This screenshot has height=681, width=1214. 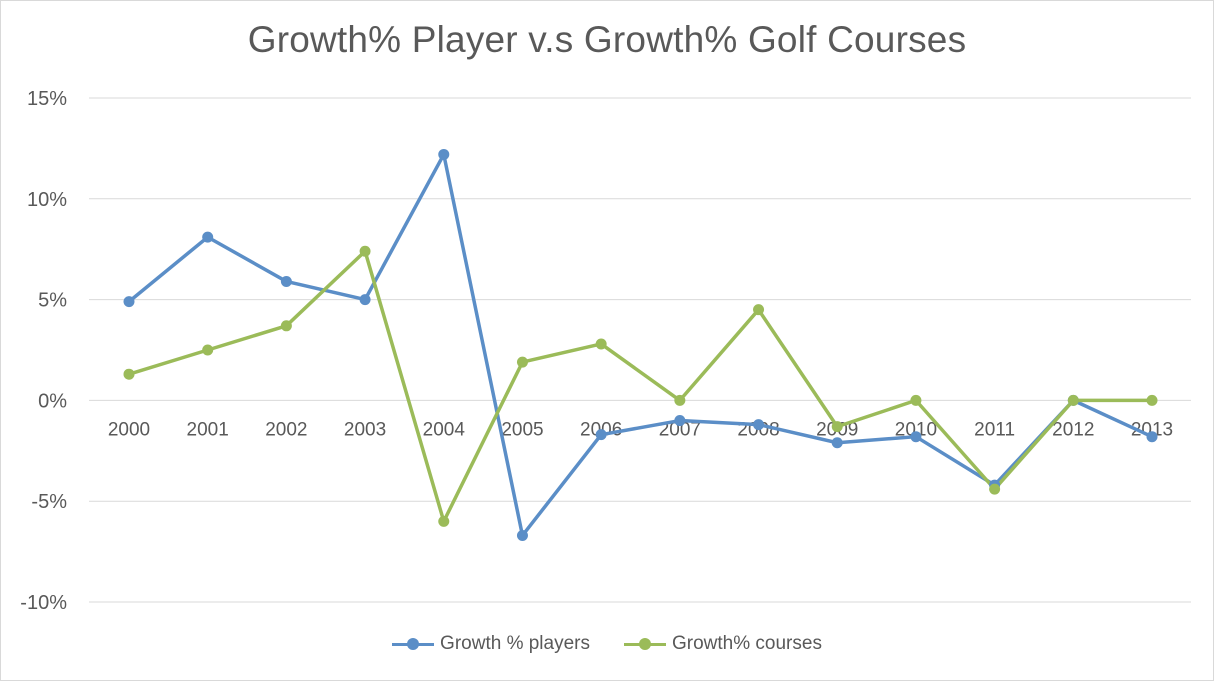 What do you see at coordinates (607, 39) in the screenshot?
I see `chart-title: Growth% Player v.s Growth% Golf Courses` at bounding box center [607, 39].